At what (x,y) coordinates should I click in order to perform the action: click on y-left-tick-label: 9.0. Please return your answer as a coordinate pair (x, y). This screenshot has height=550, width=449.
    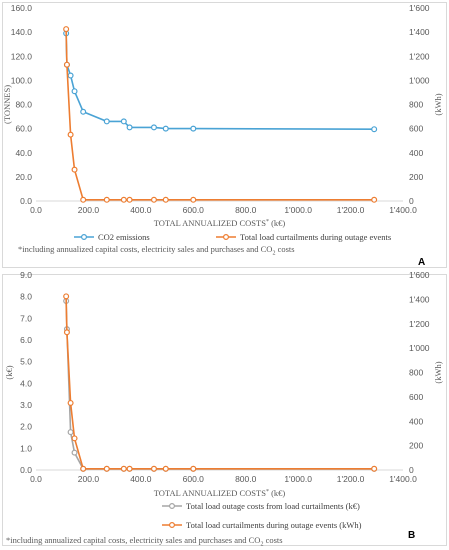
    Looking at the image, I should click on (26, 275).